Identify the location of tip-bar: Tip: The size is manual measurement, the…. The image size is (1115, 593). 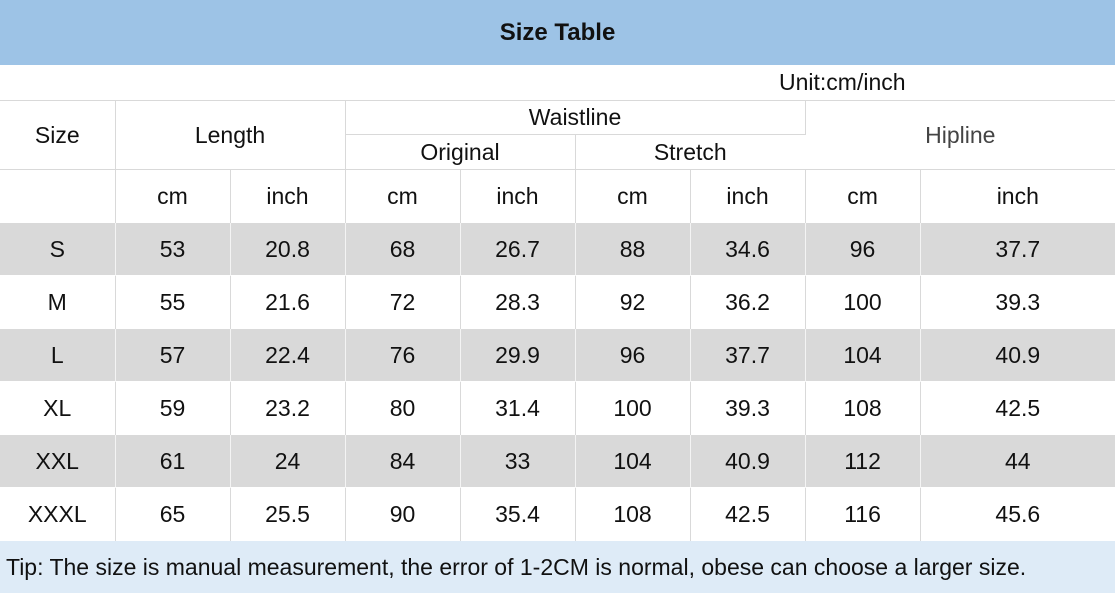
(557, 567).